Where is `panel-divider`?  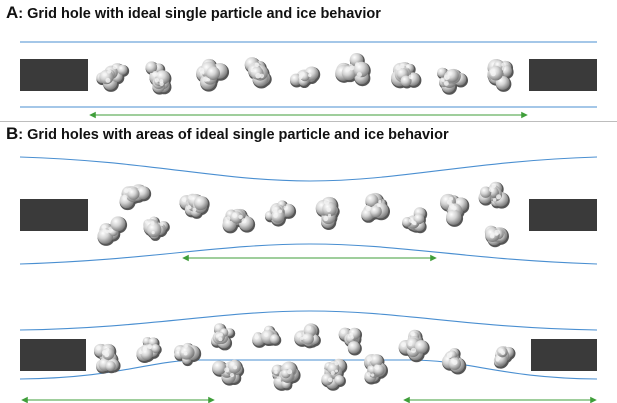
panel-divider is located at coordinates (308, 121).